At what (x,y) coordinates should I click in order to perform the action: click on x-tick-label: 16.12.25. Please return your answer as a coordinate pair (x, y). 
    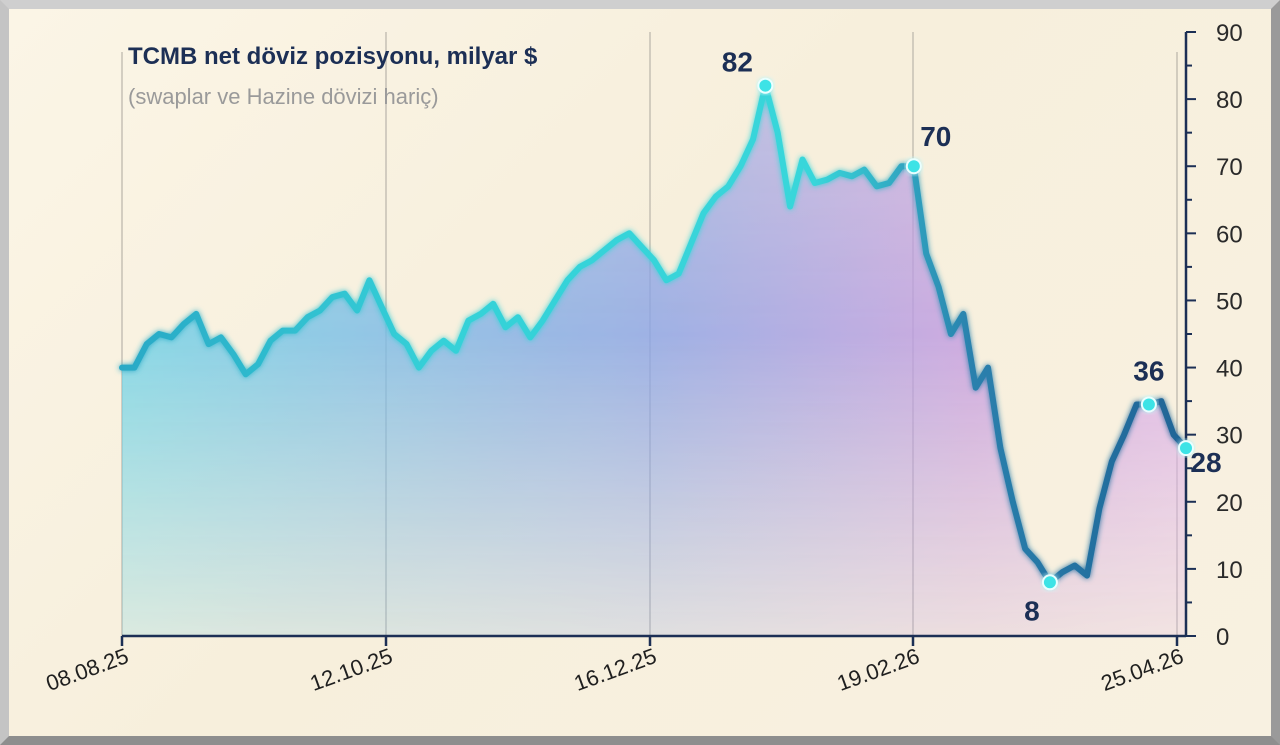
    Looking at the image, I should click on (615, 669).